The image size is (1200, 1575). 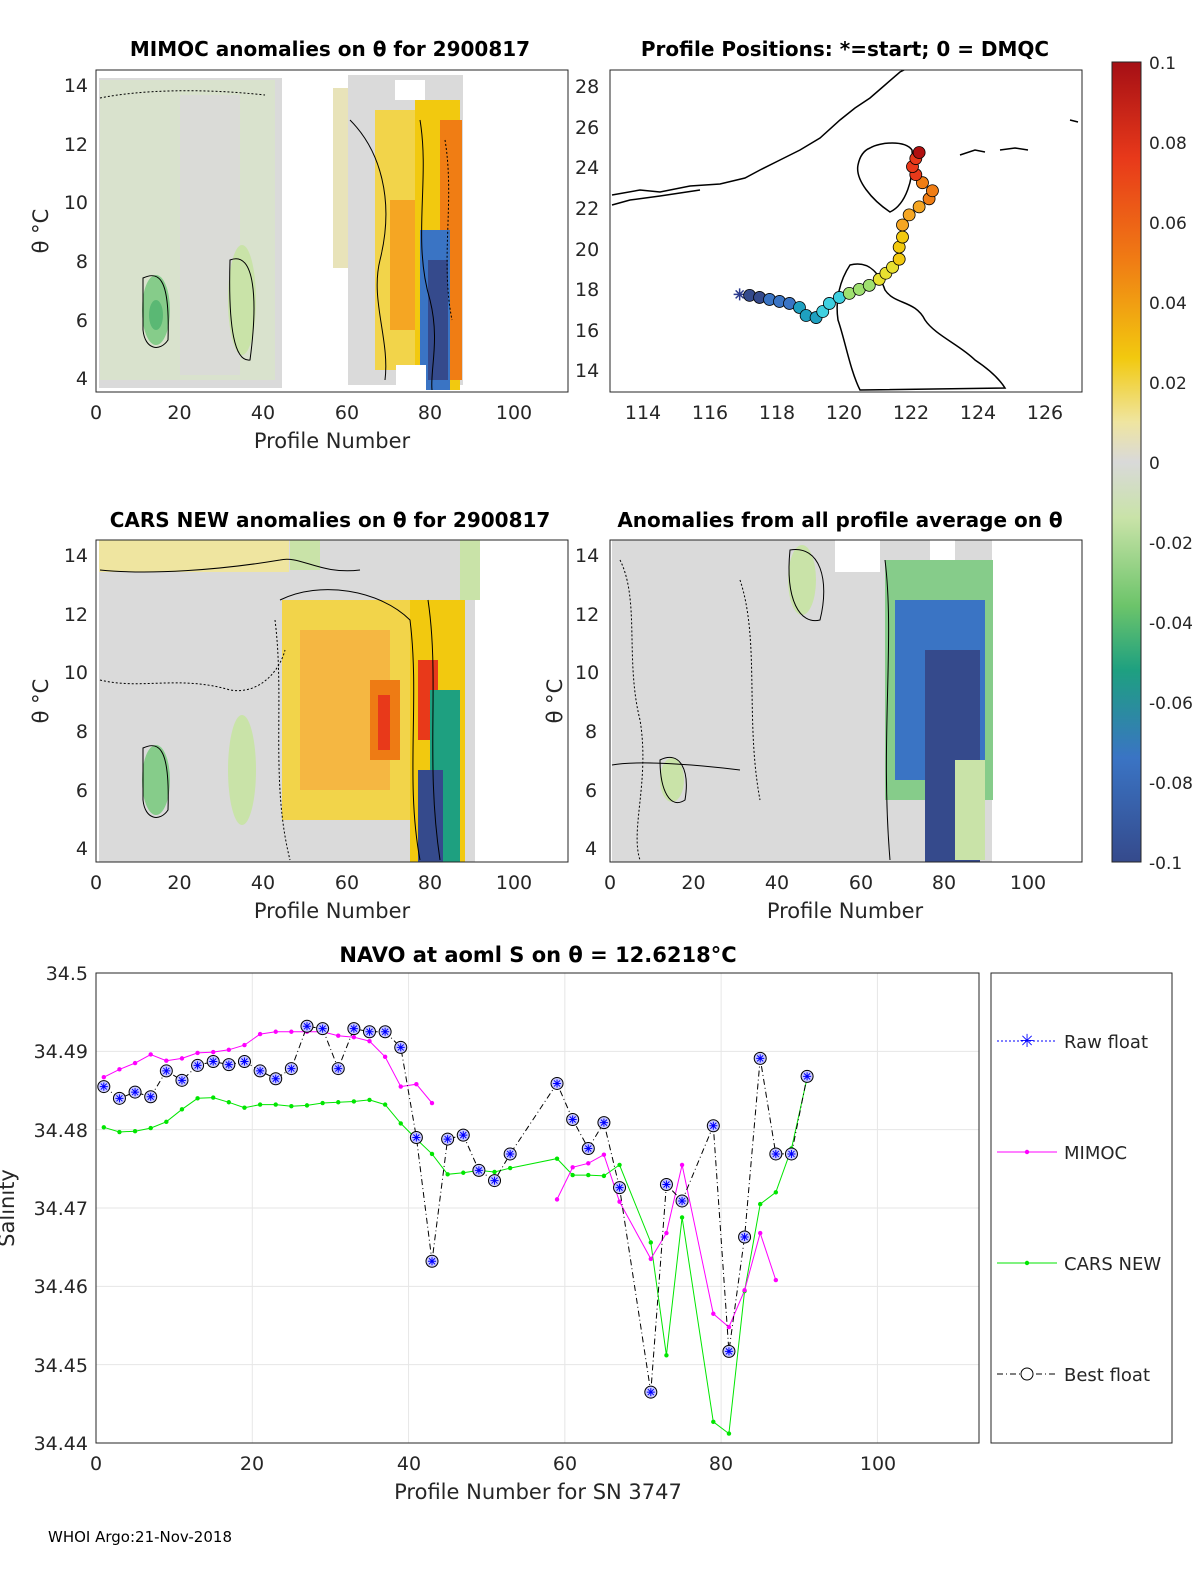 What do you see at coordinates (61, 1209) in the screenshot?
I see `y-tick-label: 34.47` at bounding box center [61, 1209].